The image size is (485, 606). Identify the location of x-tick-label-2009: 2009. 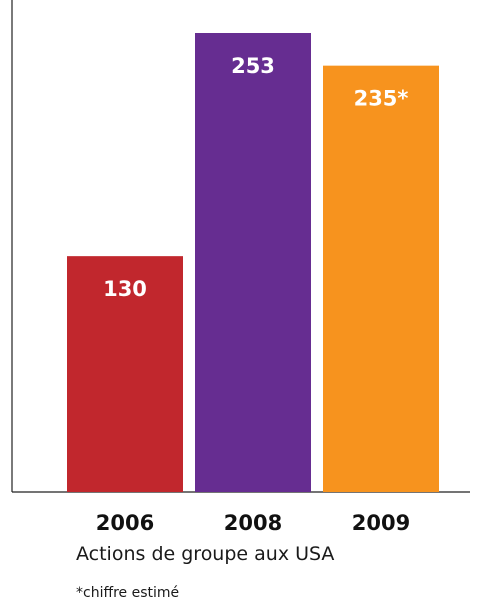
(381, 523).